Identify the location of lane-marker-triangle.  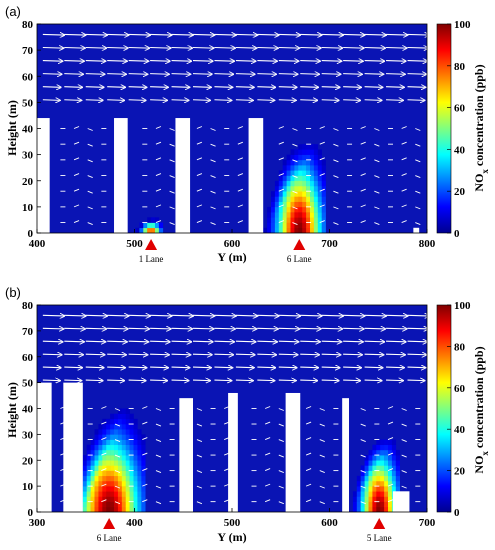
(379, 523).